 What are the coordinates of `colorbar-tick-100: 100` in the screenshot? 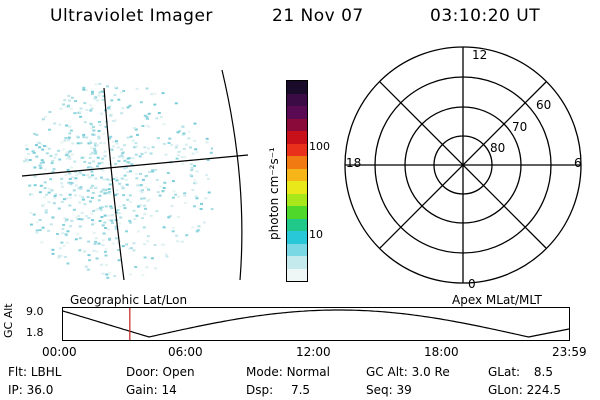 It's located at (319, 146).